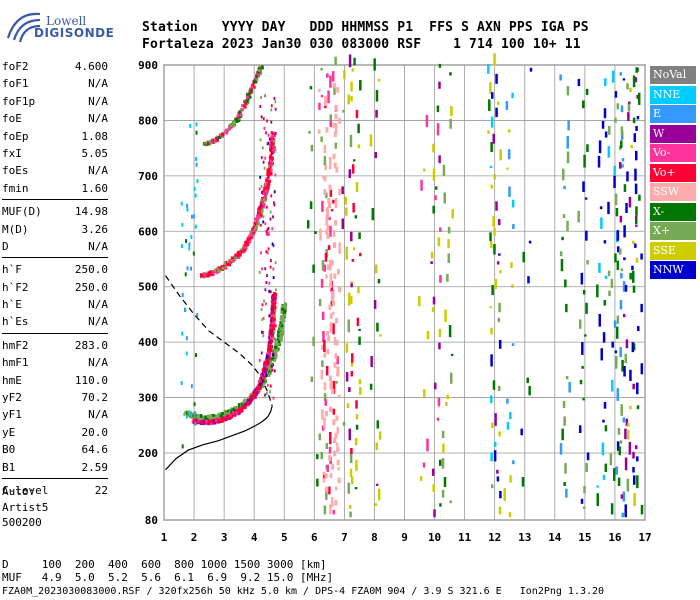  Describe the element at coordinates (55, 304) in the screenshot. I see `param-row: h`E N/A` at that location.